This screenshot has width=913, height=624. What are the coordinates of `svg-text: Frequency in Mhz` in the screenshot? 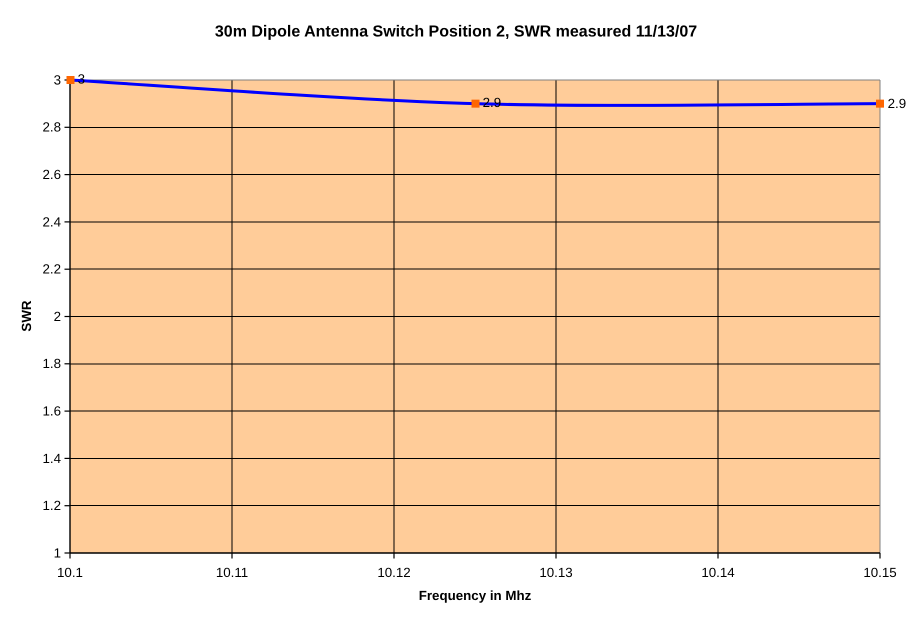 It's located at (475, 595).